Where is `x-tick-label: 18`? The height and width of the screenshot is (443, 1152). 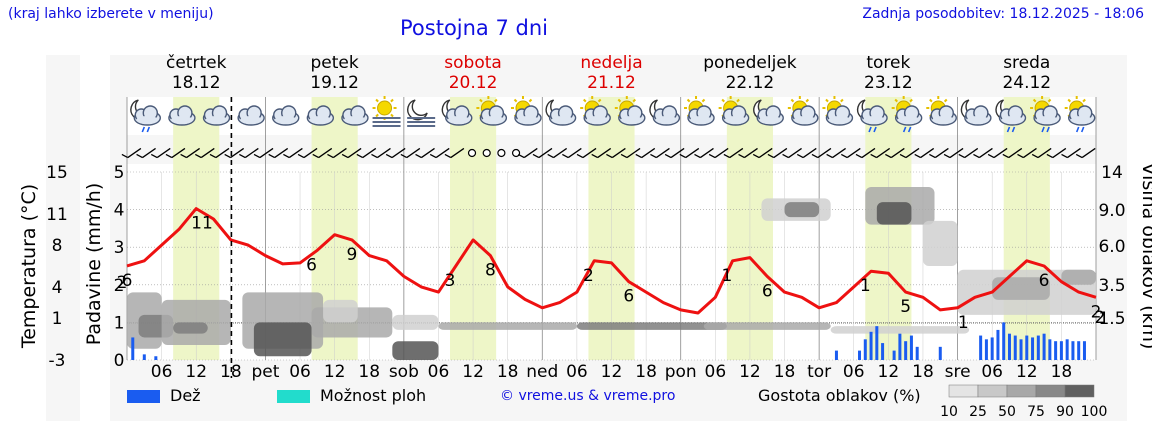
x-tick-label: 18 is located at coordinates (231, 372).